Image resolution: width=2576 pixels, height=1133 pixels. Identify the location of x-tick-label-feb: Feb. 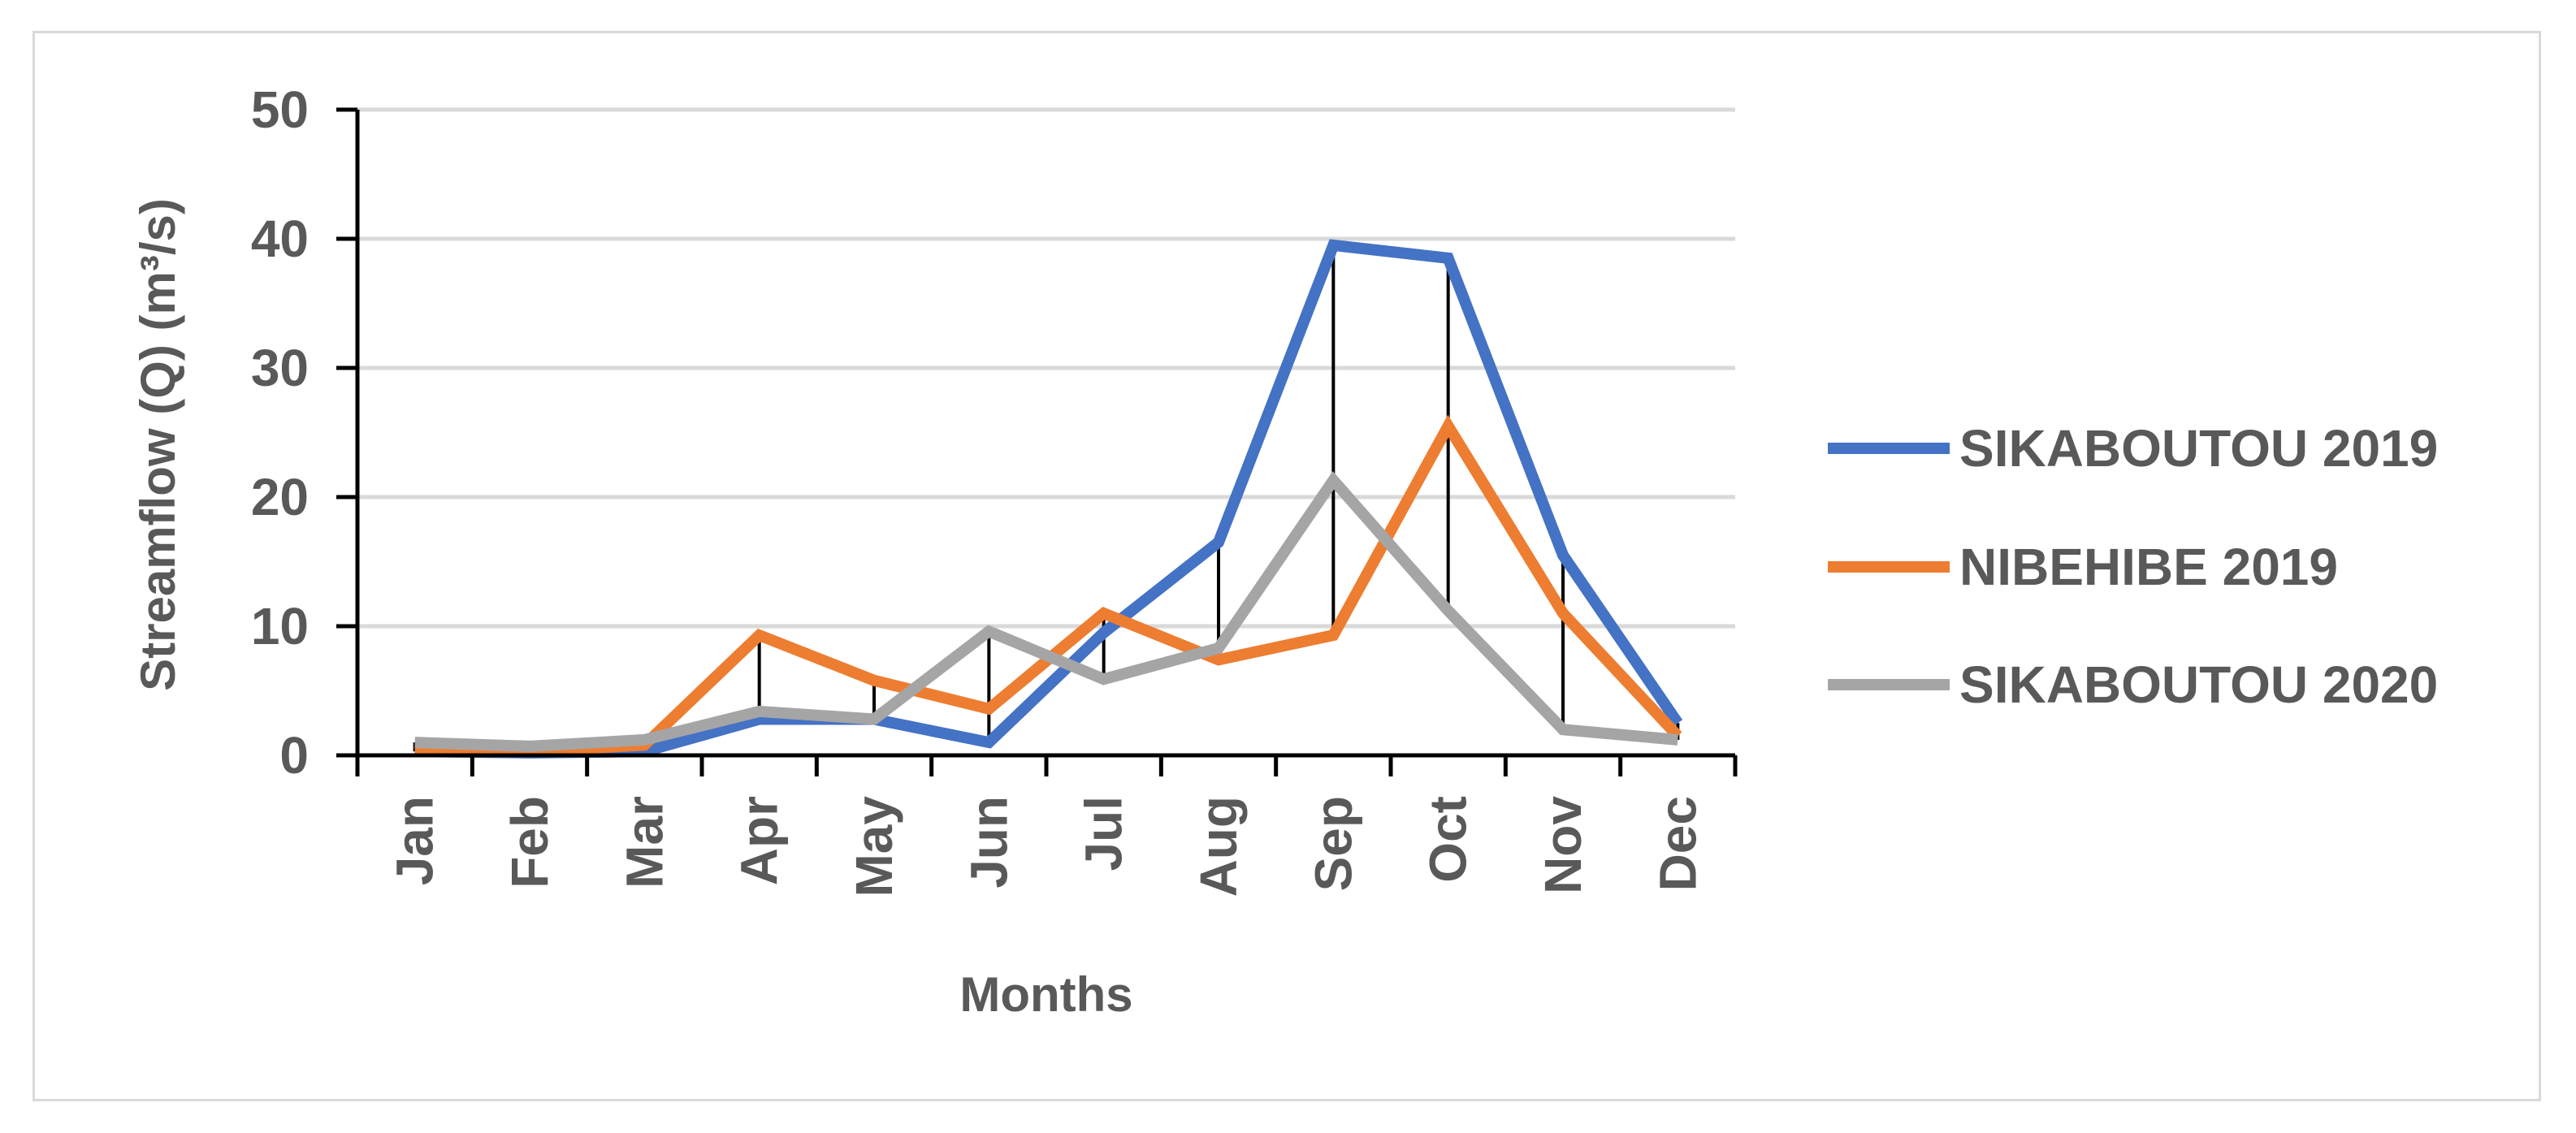
(529, 842).